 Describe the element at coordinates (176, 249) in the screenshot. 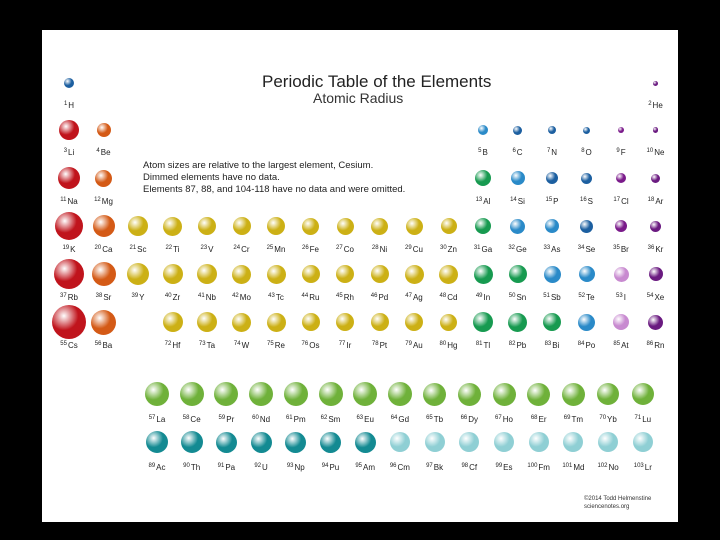

I see `element-symbol: Ti` at that location.